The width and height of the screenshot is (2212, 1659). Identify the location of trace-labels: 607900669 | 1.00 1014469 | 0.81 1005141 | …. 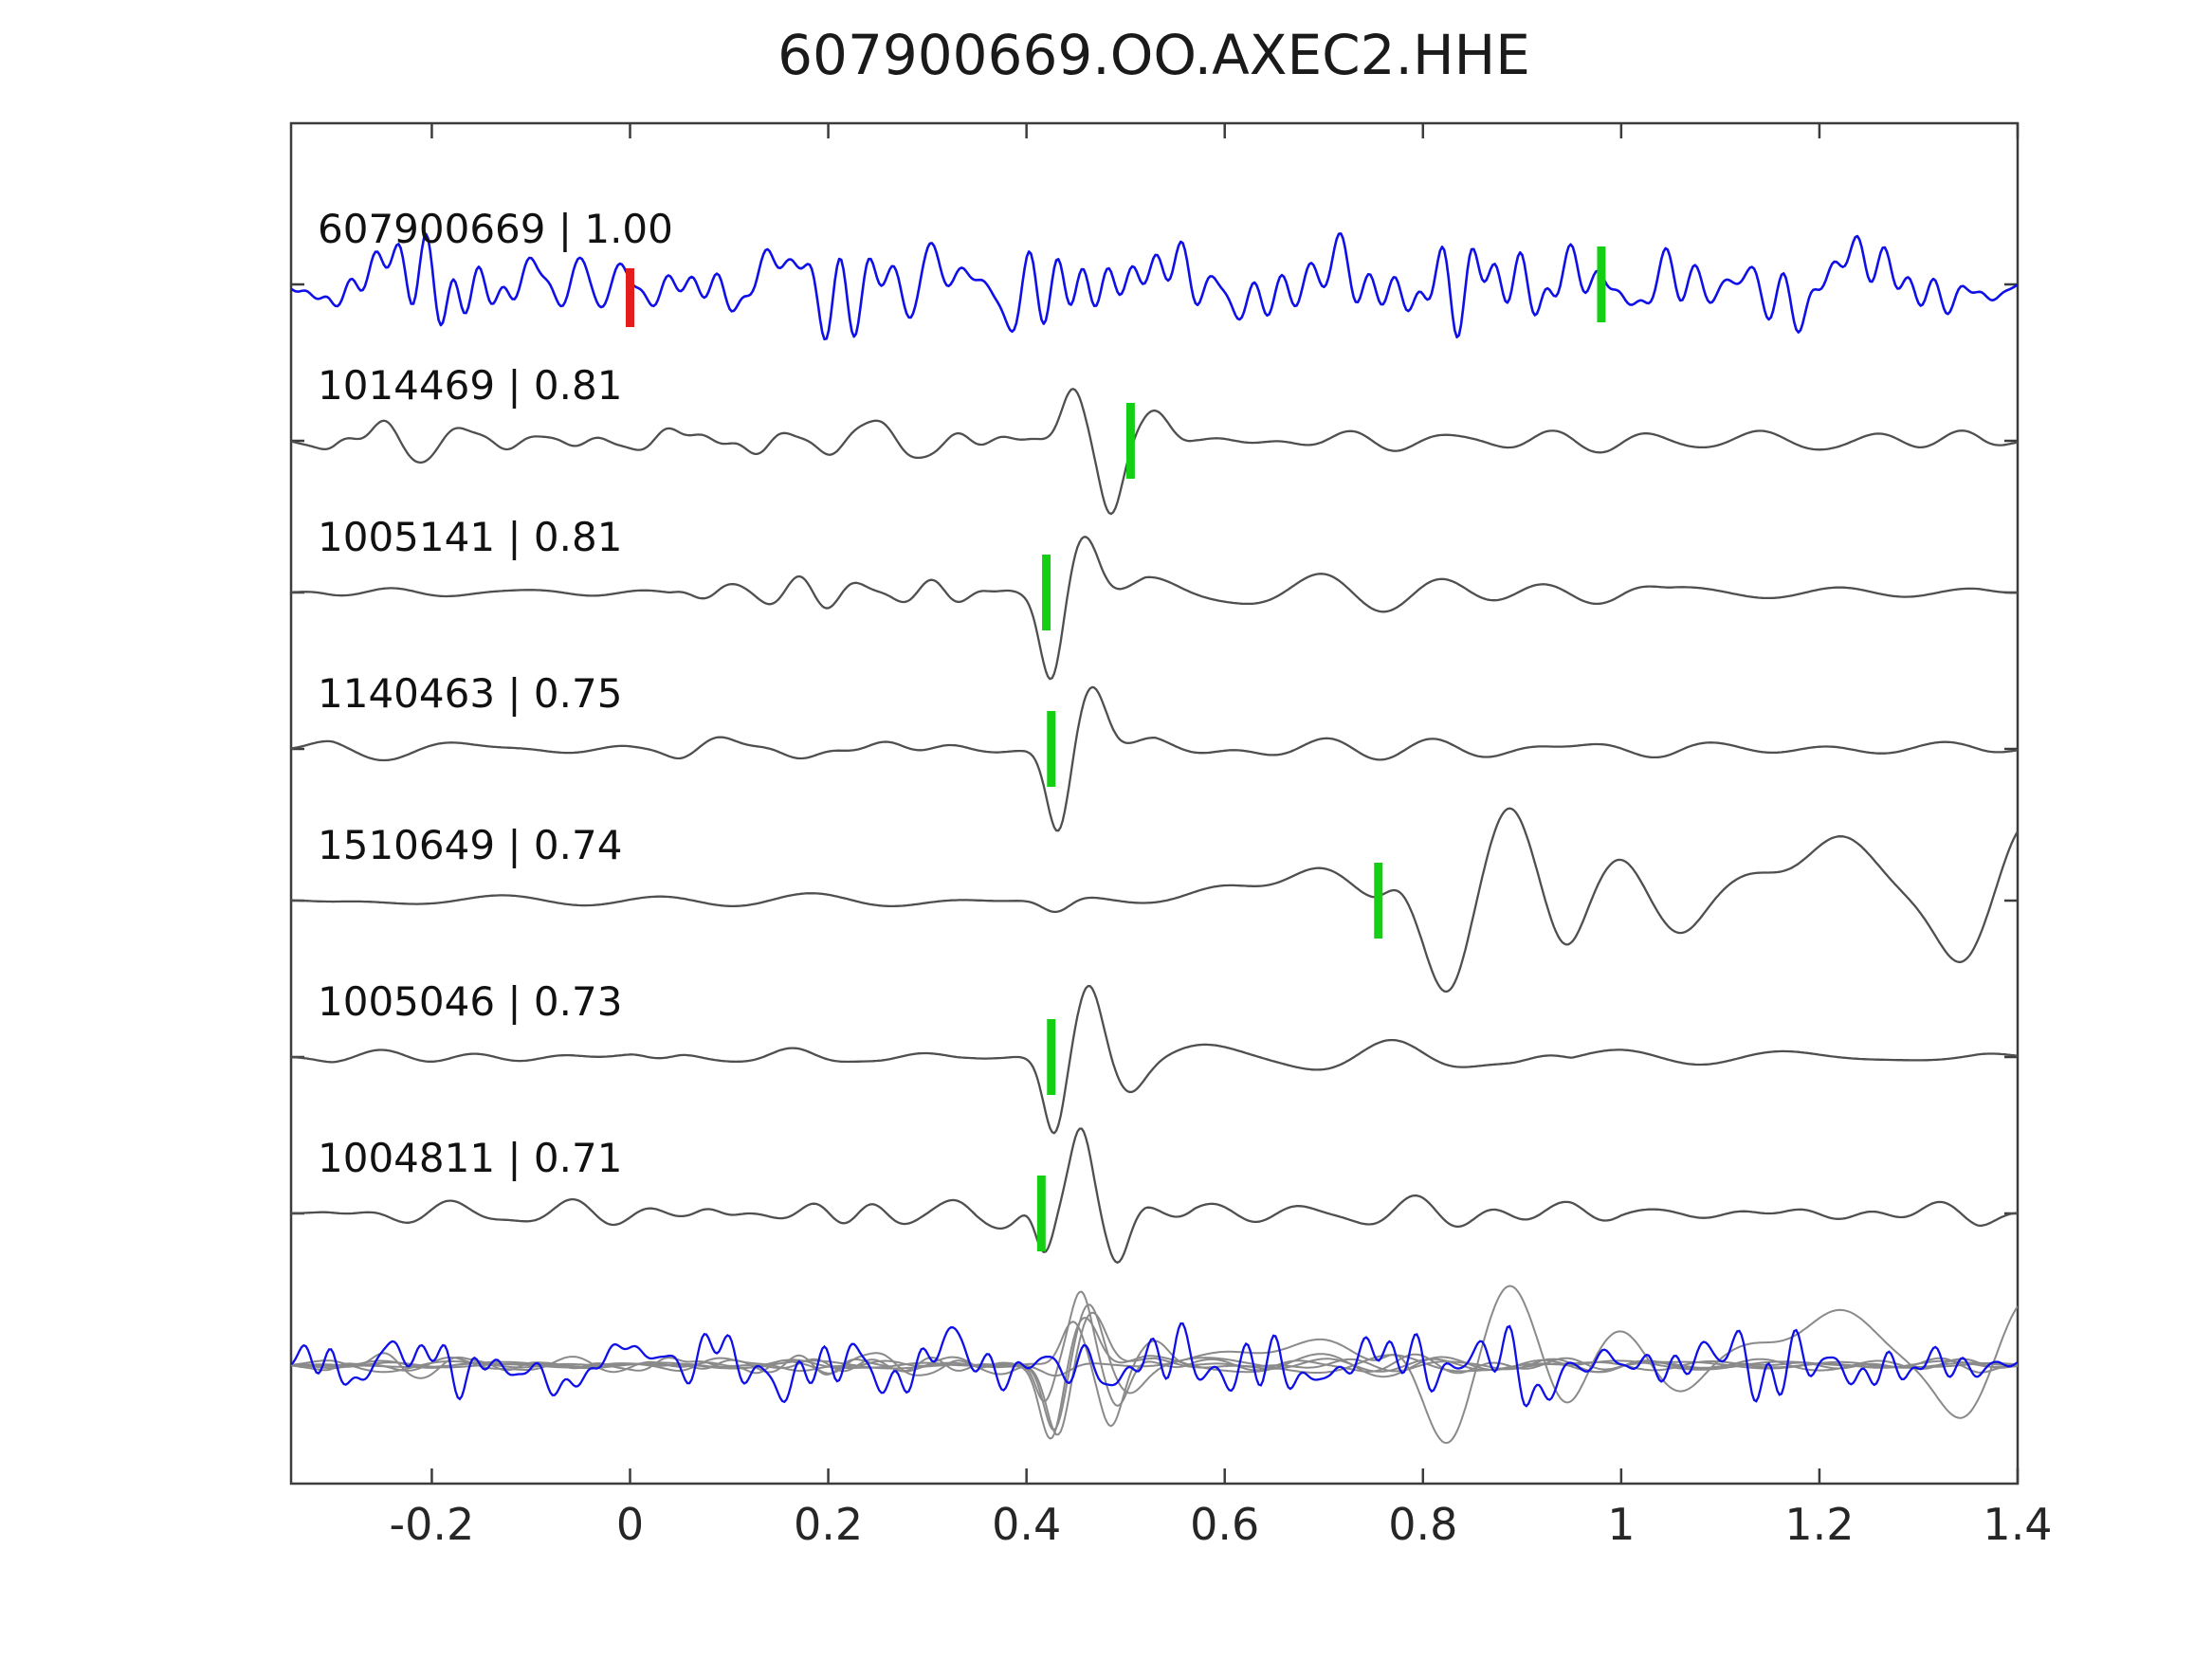
(496, 693).